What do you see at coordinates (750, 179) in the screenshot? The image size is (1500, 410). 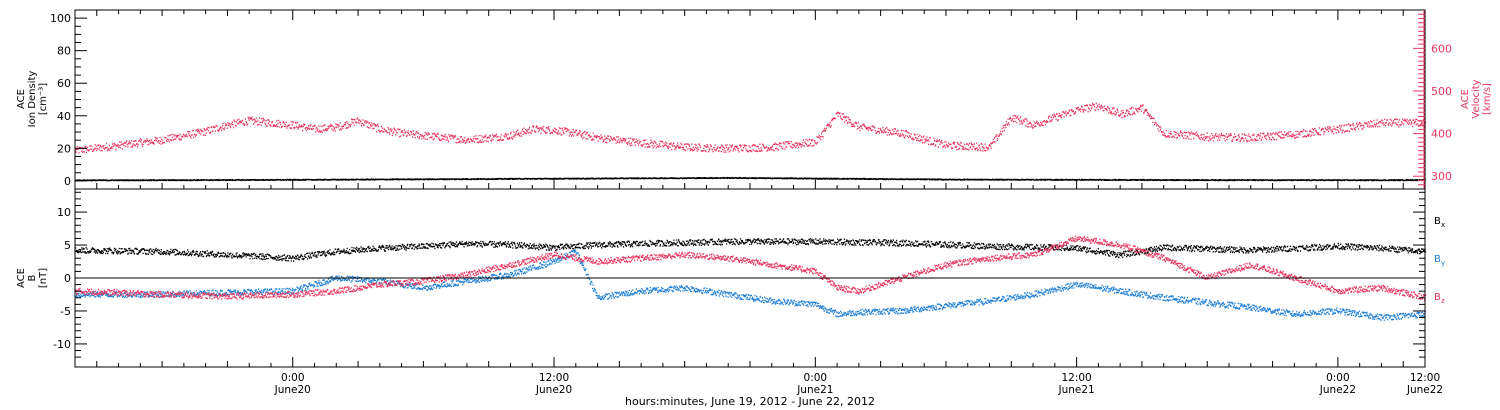 I see `density-series-points` at bounding box center [750, 179].